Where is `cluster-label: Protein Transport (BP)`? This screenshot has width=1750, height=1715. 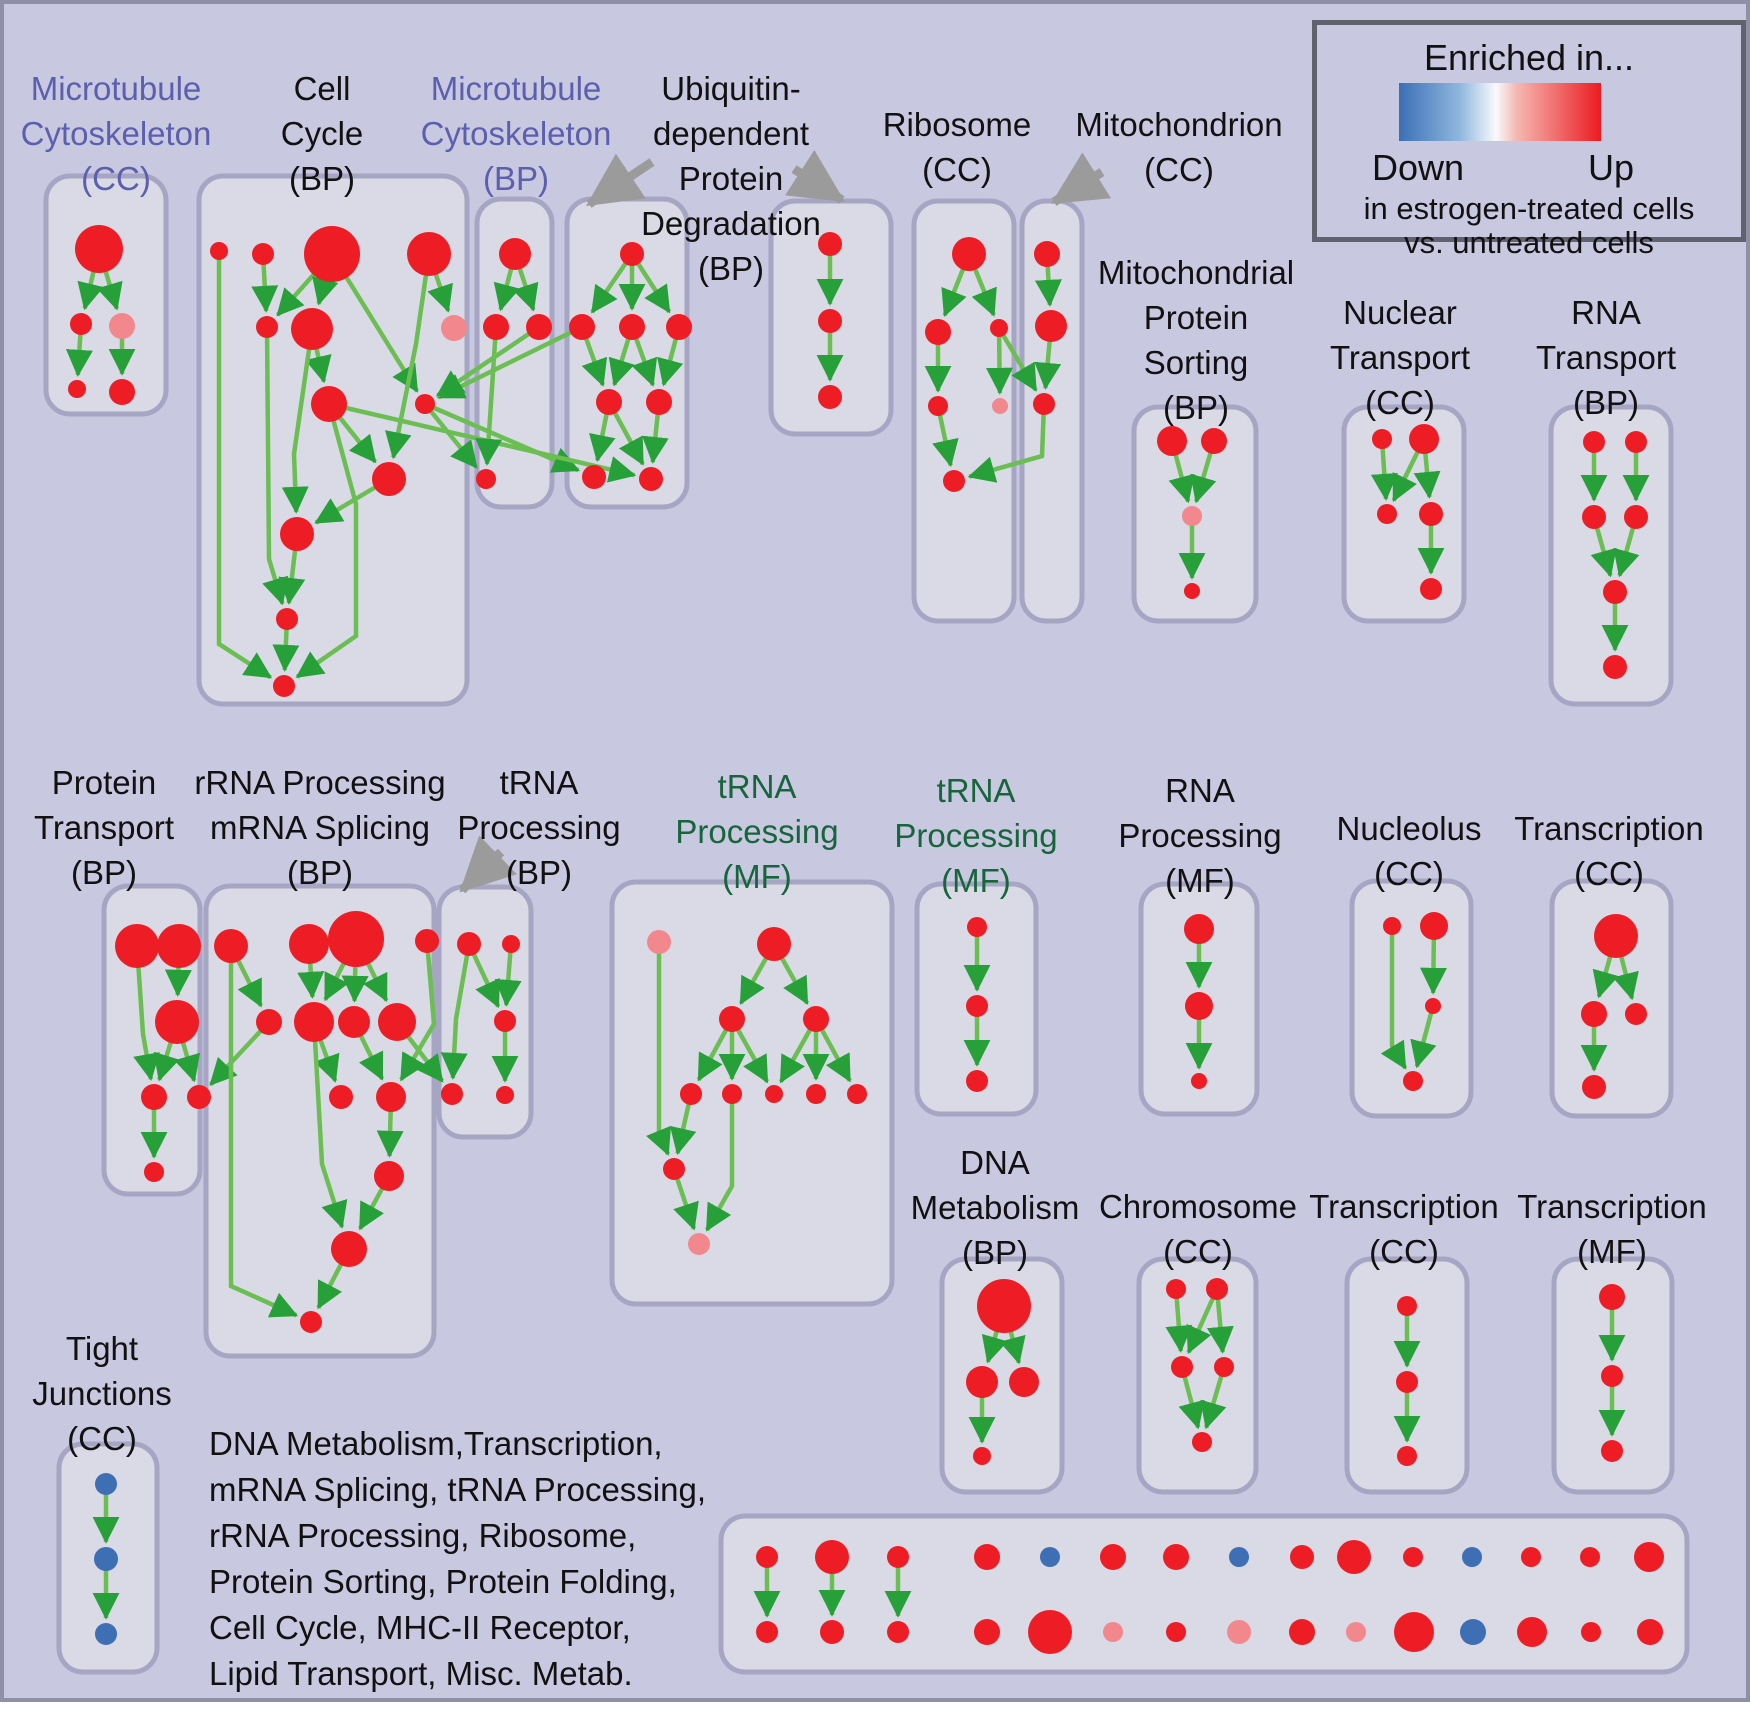 cluster-label: Protein Transport (BP) is located at coordinates (104, 827).